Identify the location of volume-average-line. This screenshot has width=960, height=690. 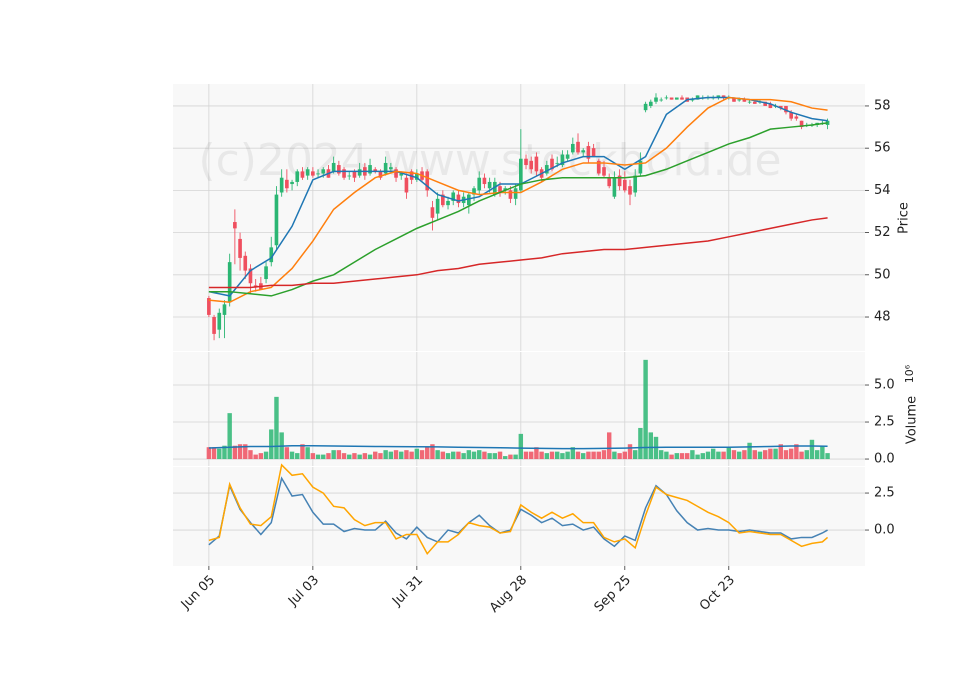
(518, 447).